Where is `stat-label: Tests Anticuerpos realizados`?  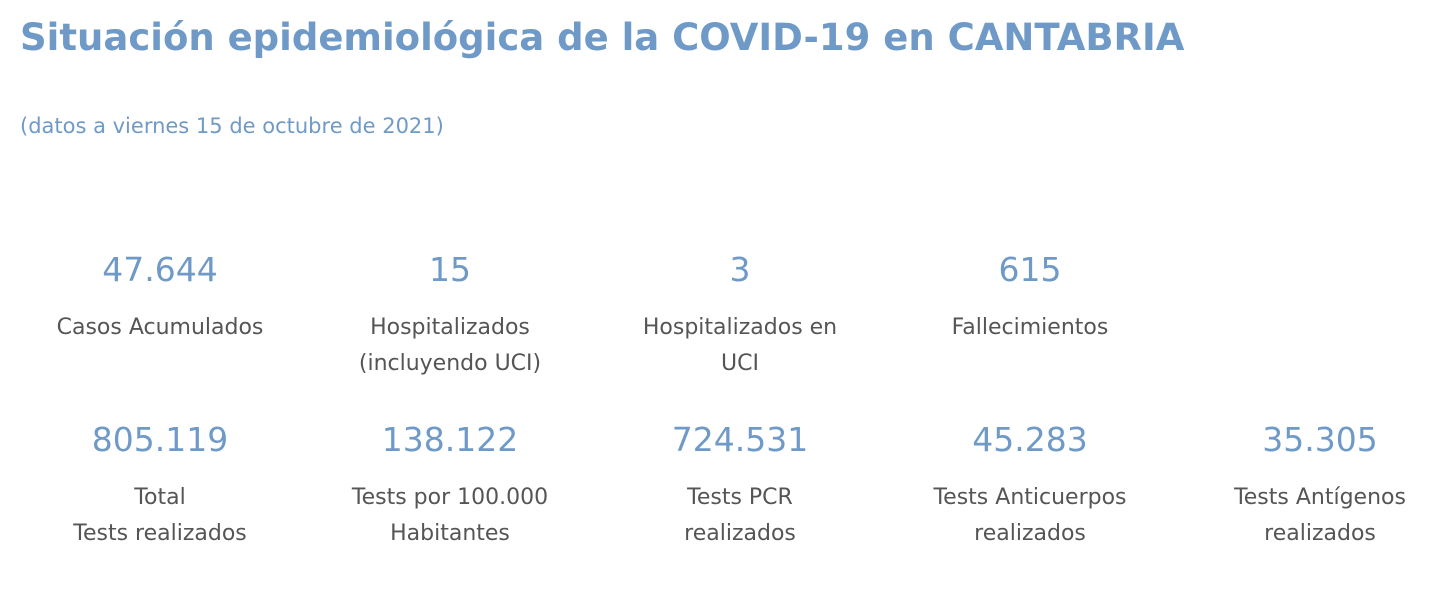
stat-label: Tests Anticuerpos realizados is located at coordinates (1030, 515).